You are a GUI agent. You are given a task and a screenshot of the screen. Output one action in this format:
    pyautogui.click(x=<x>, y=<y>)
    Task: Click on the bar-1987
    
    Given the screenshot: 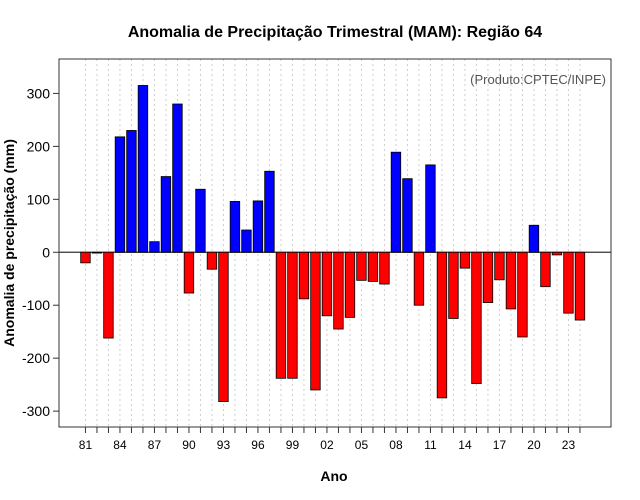 What is the action you would take?
    pyautogui.click(x=154, y=247)
    